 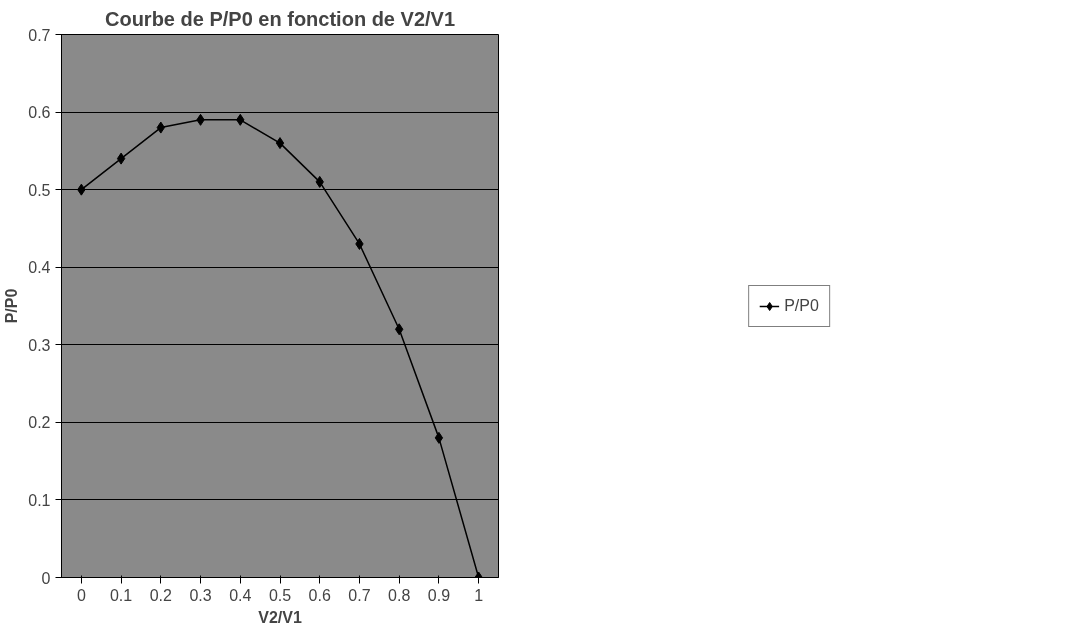 What do you see at coordinates (12, 306) in the screenshot?
I see `y-axis-title: P/P0` at bounding box center [12, 306].